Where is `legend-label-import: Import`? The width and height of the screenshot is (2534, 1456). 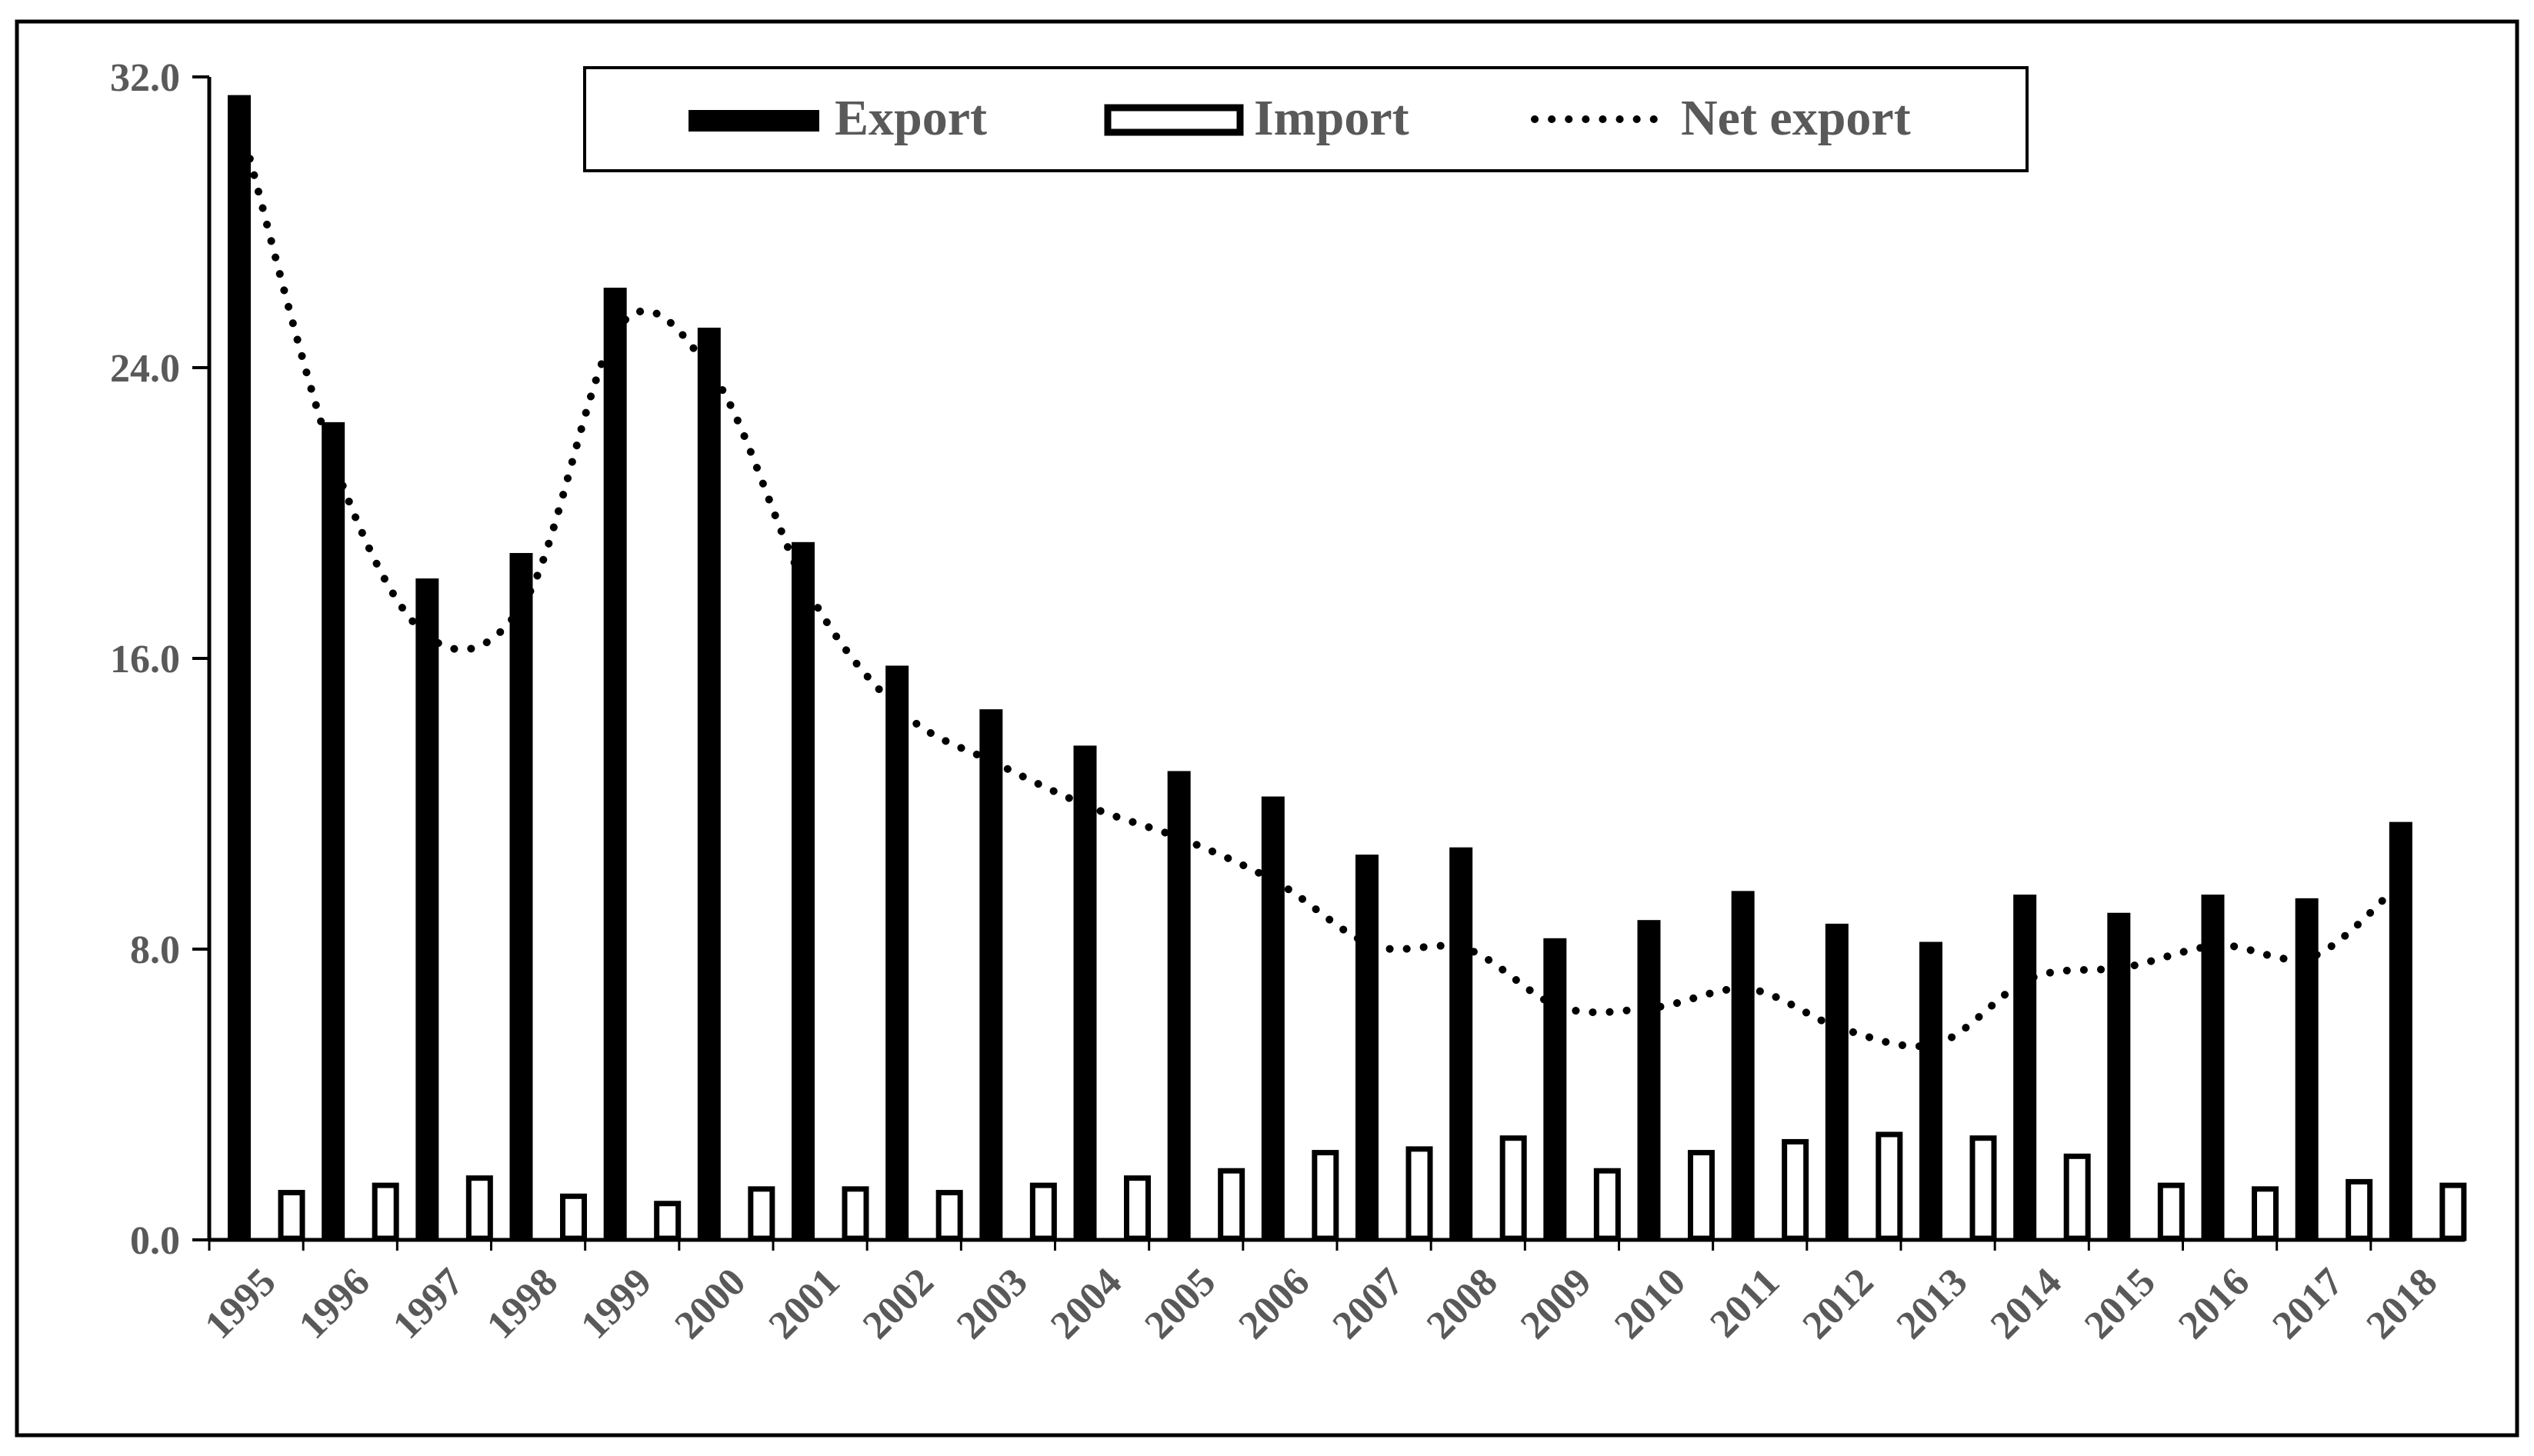 legend-label-import: Import is located at coordinates (1331, 118).